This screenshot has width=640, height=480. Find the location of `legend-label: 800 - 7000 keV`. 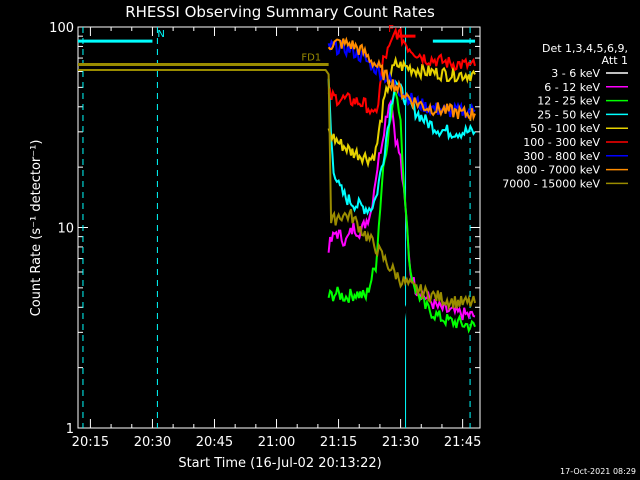

legend-label: 800 - 7000 keV is located at coordinates (558, 170).